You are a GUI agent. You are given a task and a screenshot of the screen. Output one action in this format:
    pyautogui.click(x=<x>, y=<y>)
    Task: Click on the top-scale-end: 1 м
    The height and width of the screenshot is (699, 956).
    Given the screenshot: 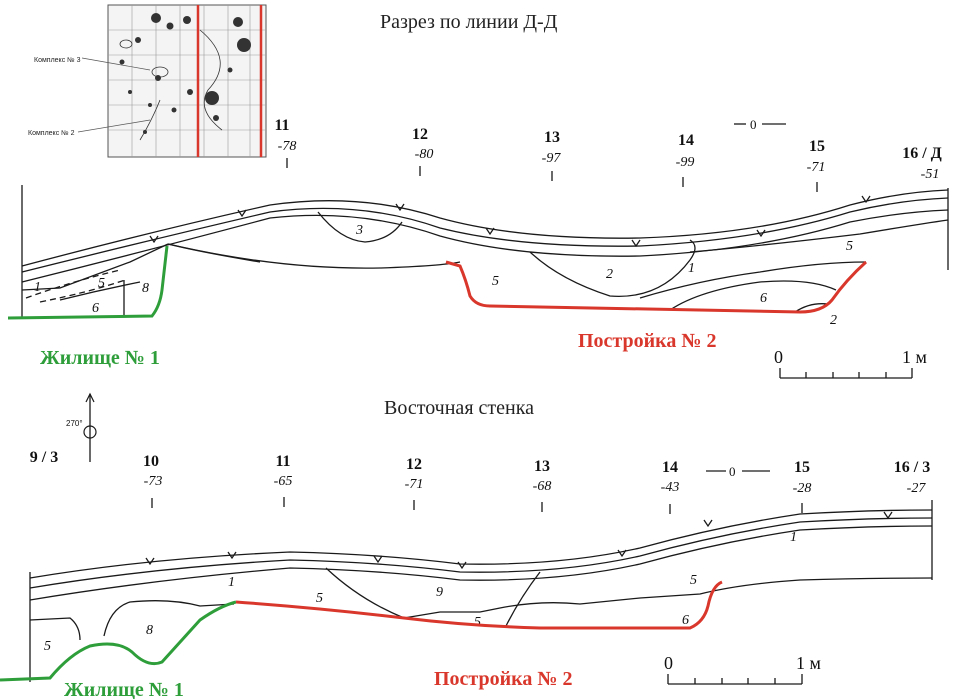 What is the action you would take?
    pyautogui.click(x=914, y=357)
    